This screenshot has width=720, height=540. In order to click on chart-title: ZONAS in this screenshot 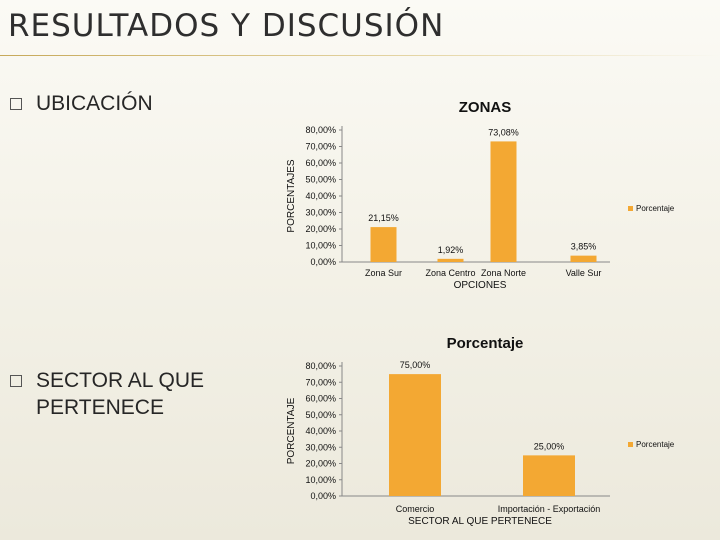, I will do `click(485, 107)`.